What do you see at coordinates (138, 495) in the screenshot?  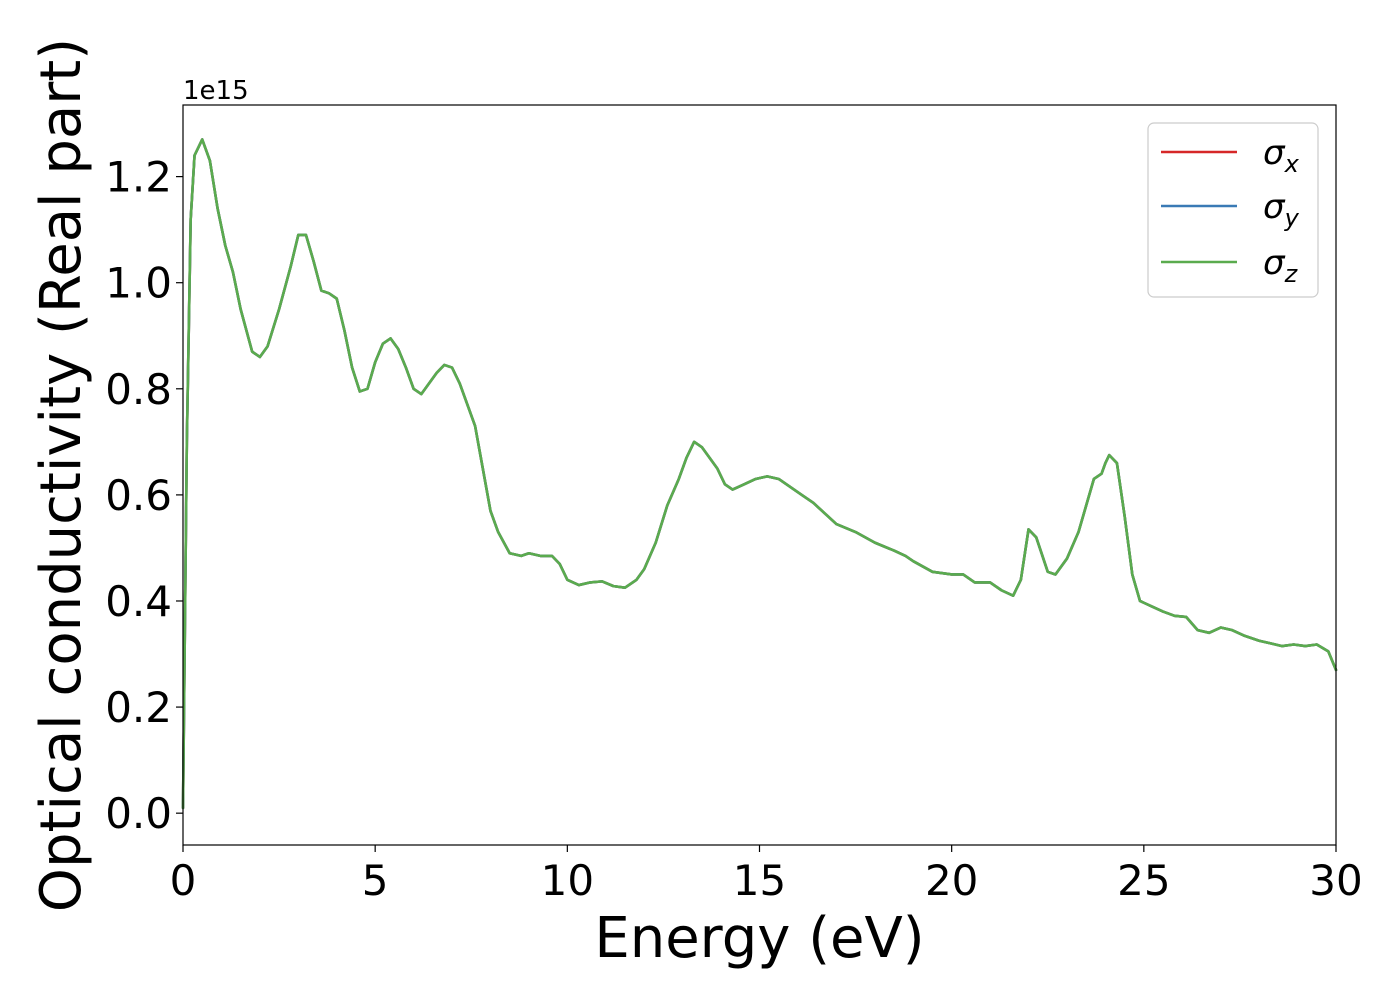 I see `y-tick-label: 0.6` at bounding box center [138, 495].